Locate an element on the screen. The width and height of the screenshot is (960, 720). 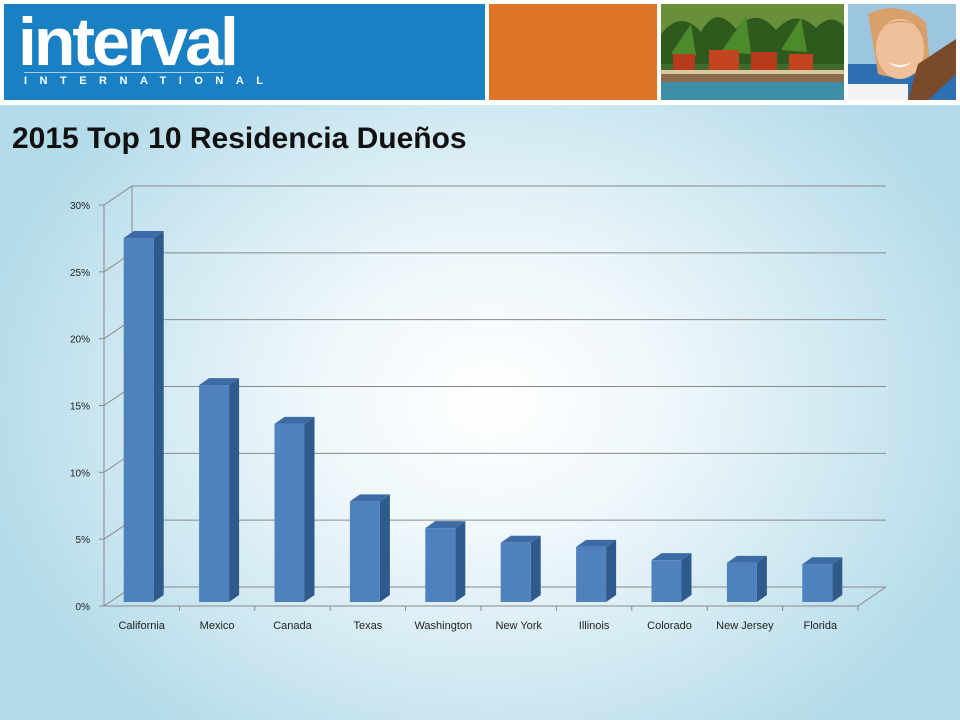
smiling-woman-photo is located at coordinates (902, 52).